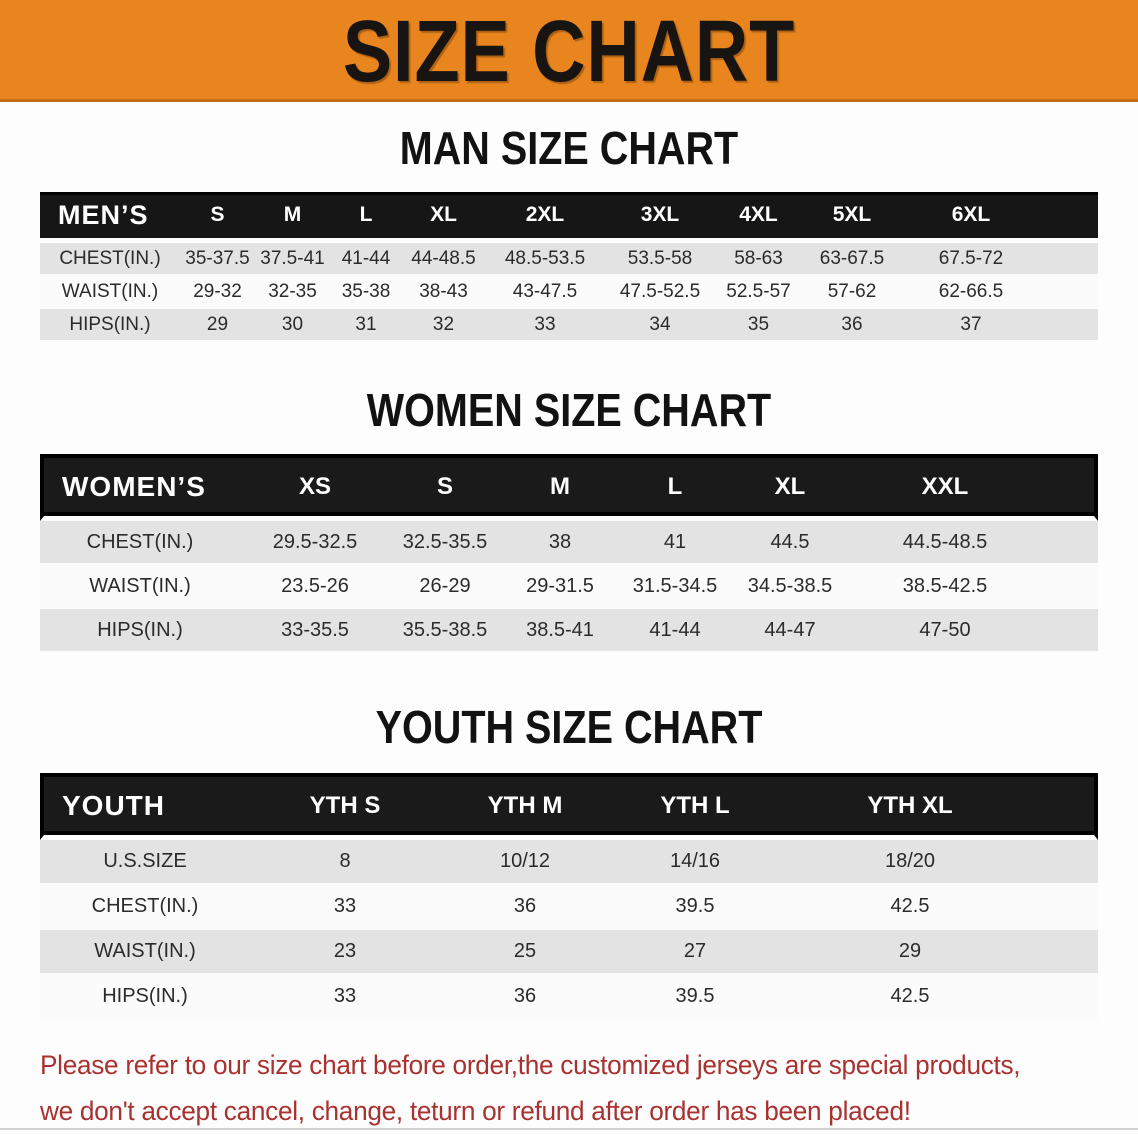 The height and width of the screenshot is (1134, 1138). I want to click on row-label: U.S.SIZE, so click(145, 862).